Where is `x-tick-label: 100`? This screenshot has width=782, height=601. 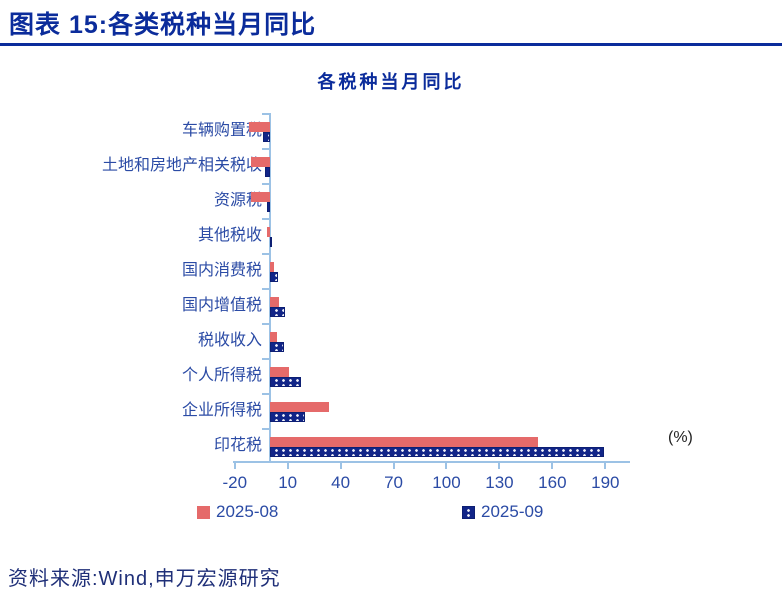 x-tick-label: 100 is located at coordinates (446, 482).